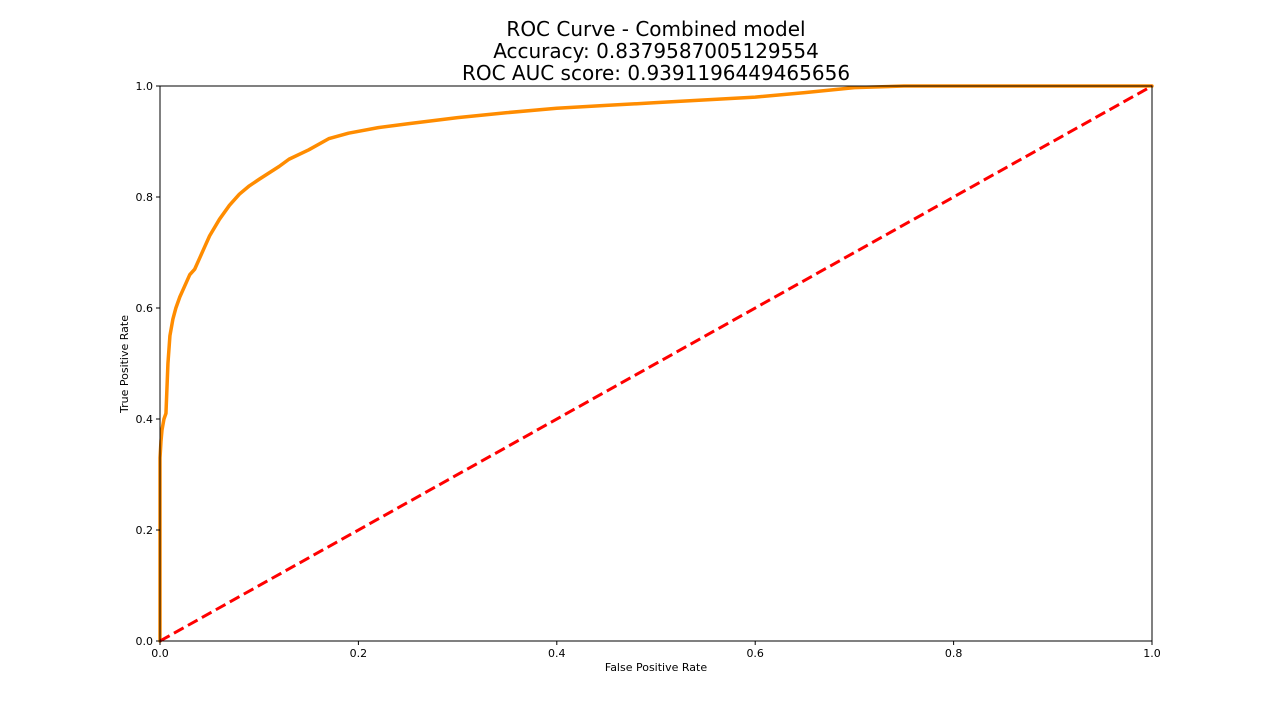  Describe the element at coordinates (359, 653) in the screenshot. I see `x-tick-label: 0.2` at that location.